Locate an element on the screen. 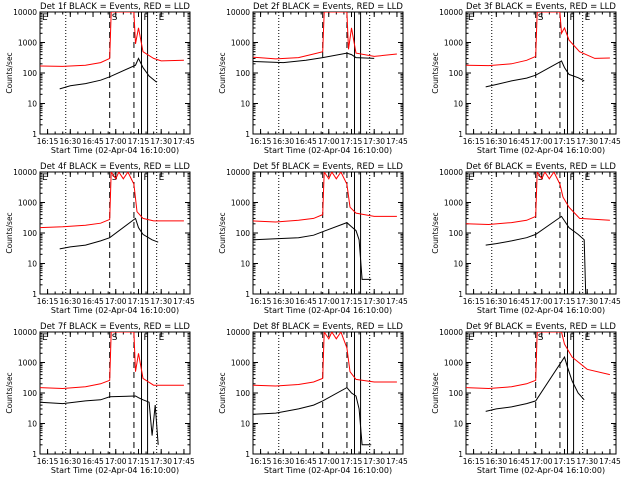 Image resolution: width=640 pixels, height=480 pixels. chart-title: Det 7f BLACK = Events, RED = LLD is located at coordinates (115, 327).